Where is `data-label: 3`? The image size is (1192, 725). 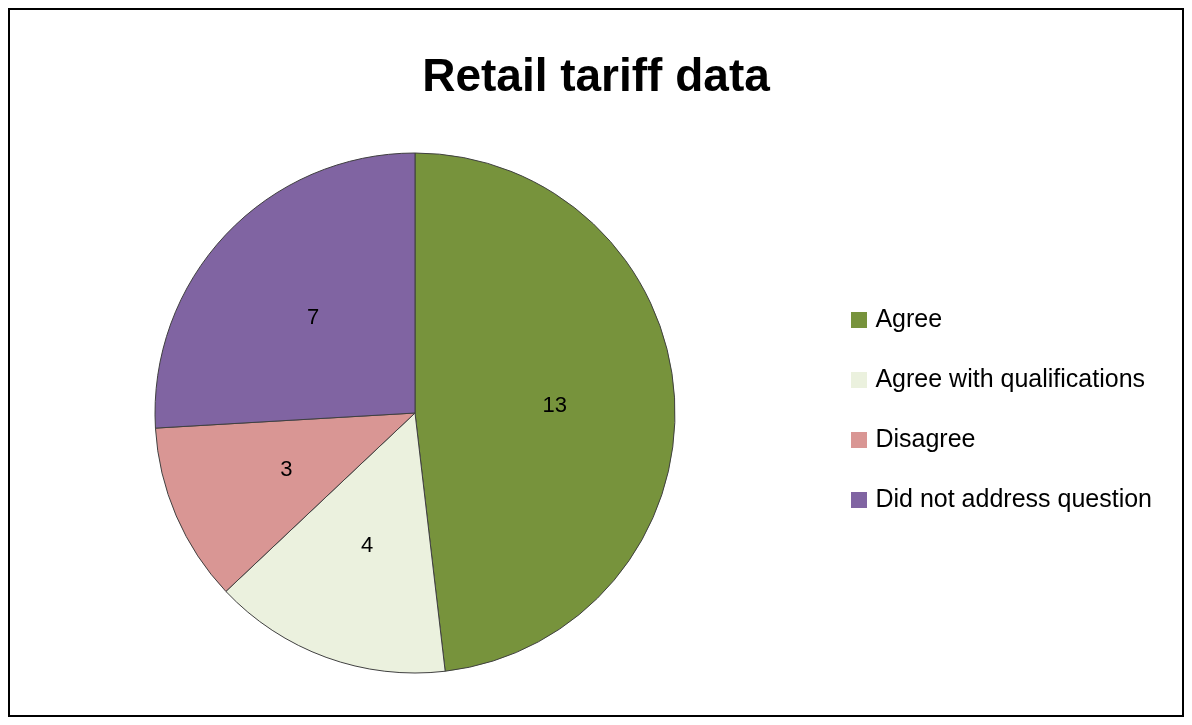 data-label: 3 is located at coordinates (286, 468).